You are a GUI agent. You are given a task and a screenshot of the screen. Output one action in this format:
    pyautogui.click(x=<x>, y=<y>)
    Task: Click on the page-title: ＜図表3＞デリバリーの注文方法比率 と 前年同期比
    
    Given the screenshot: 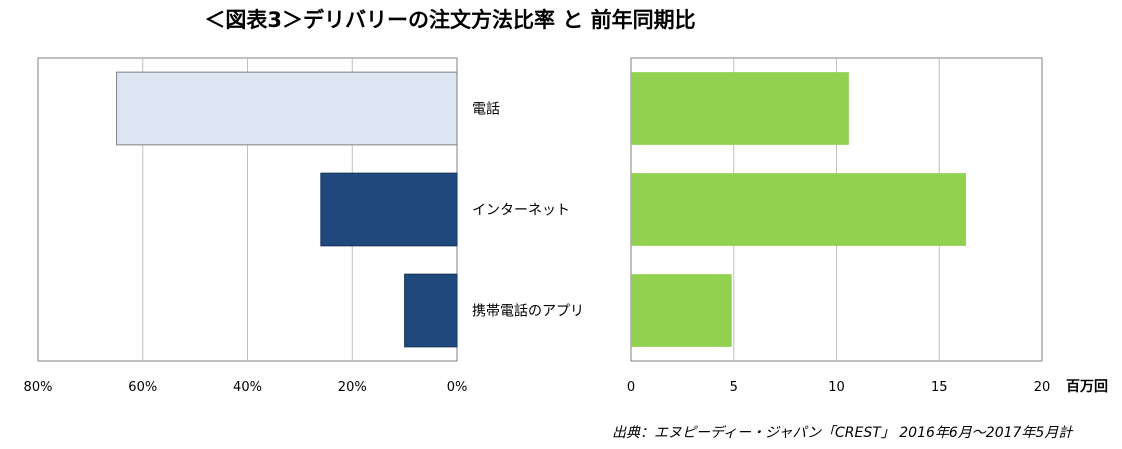 What is the action you would take?
    pyautogui.click(x=450, y=20)
    